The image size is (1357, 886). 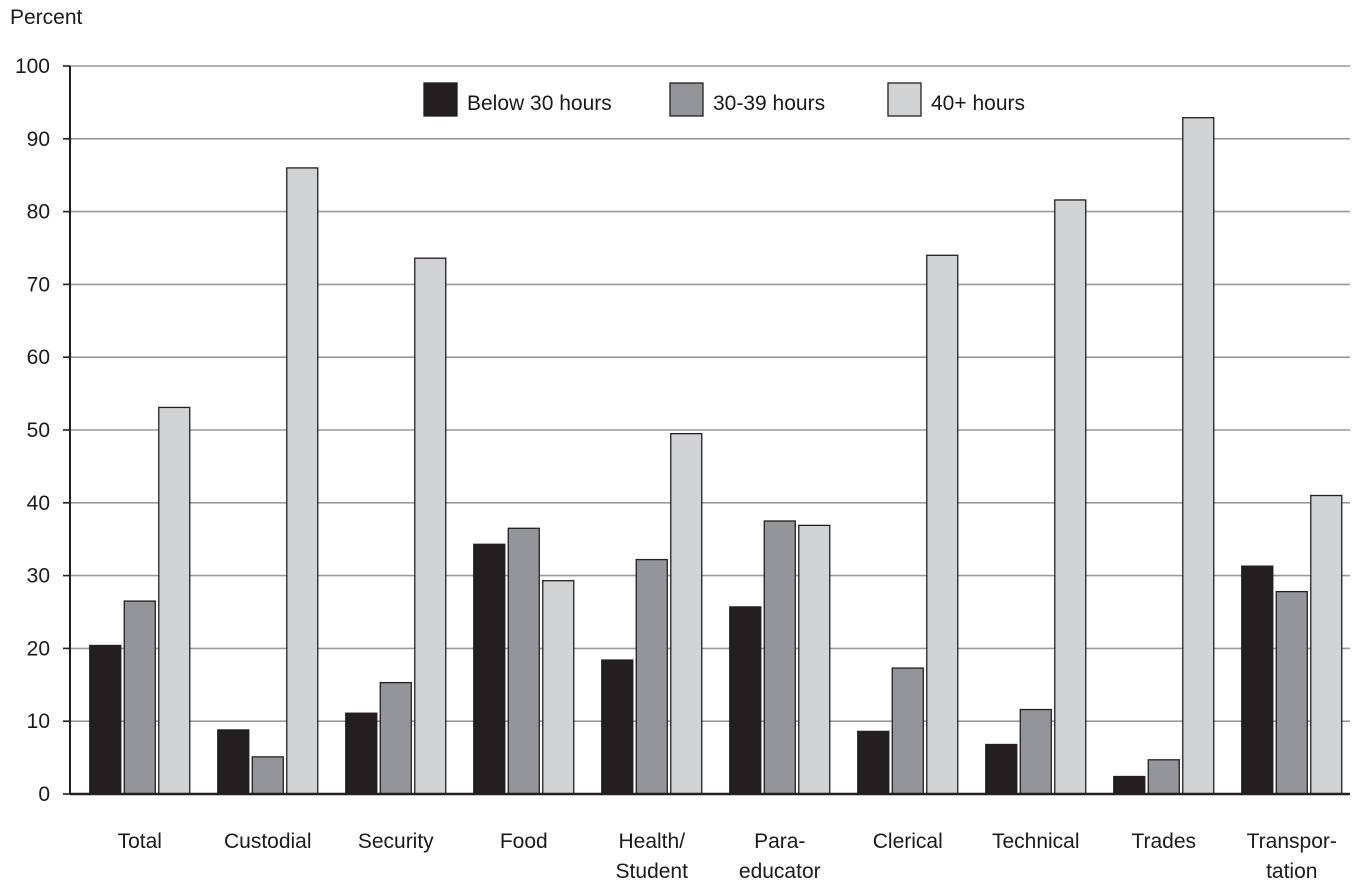 What do you see at coordinates (780, 871) in the screenshot?
I see `x-tick-label-line: educator` at bounding box center [780, 871].